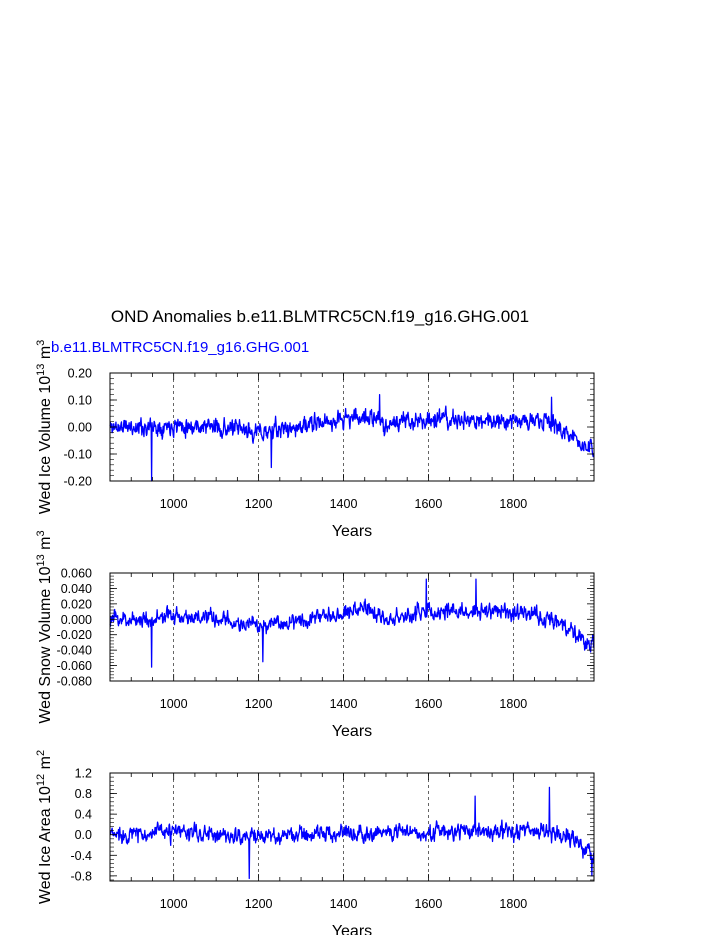  What do you see at coordinates (83, 815) in the screenshot?
I see `y-tick-label: 0.4` at bounding box center [83, 815].